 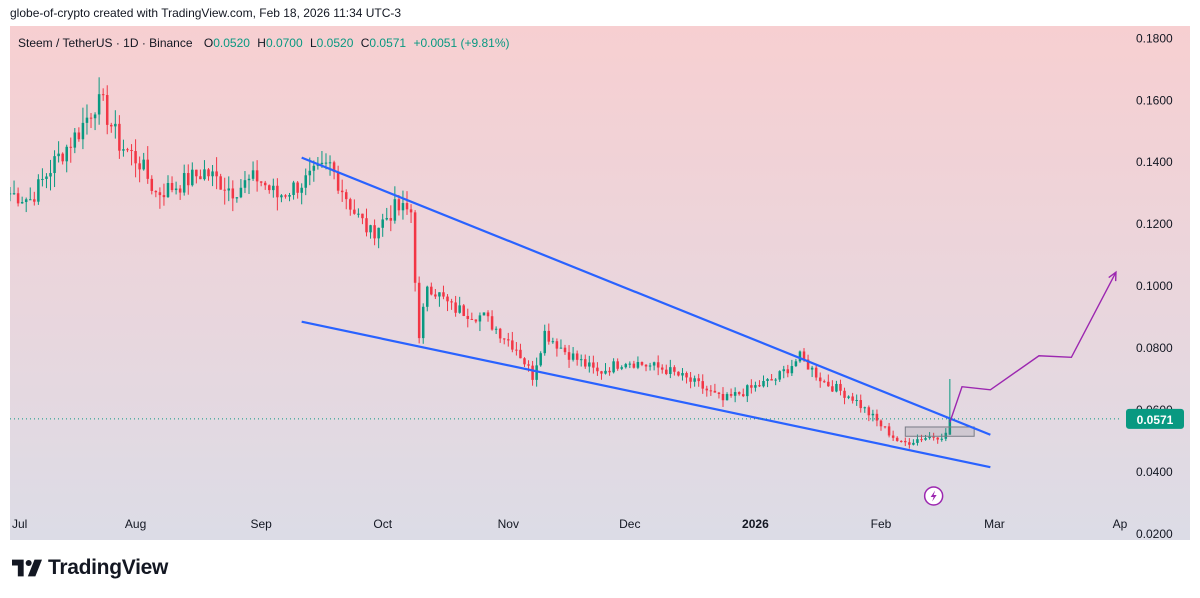 I want to click on consolidation-box, so click(x=939, y=431).